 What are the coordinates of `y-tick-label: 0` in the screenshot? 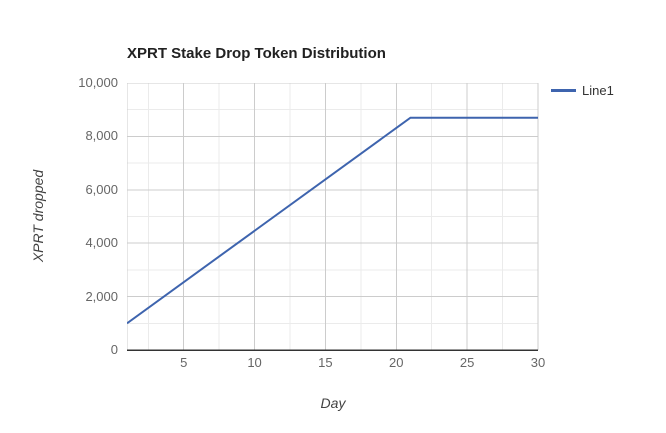 It's located at (114, 349).